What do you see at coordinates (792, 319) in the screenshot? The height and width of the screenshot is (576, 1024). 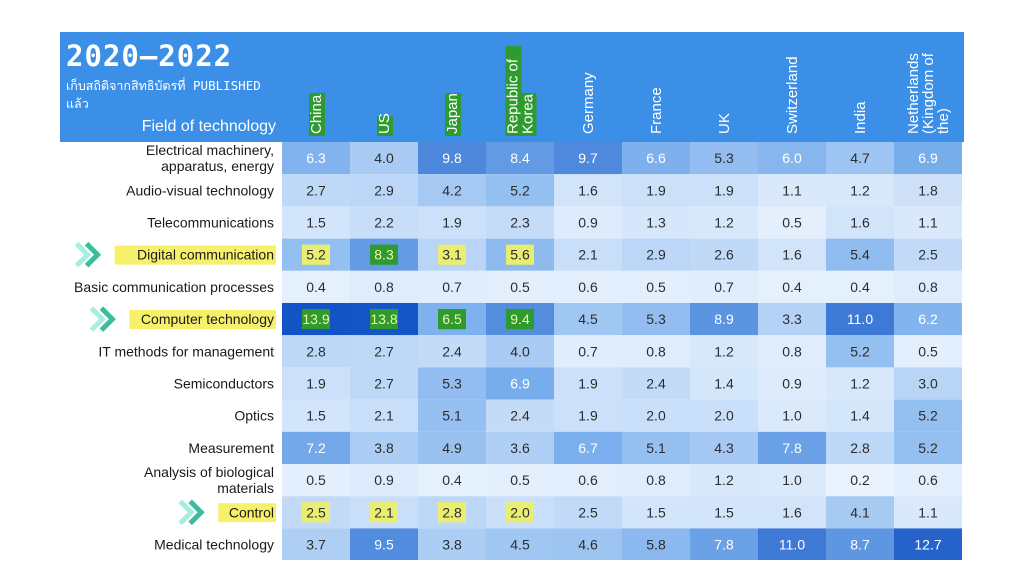 I see `cell-value-switzerland: 3.3` at bounding box center [792, 319].